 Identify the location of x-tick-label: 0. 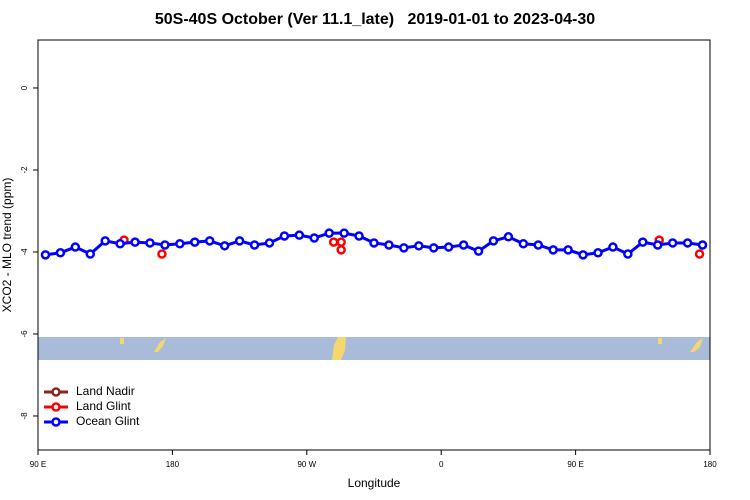
(441, 464).